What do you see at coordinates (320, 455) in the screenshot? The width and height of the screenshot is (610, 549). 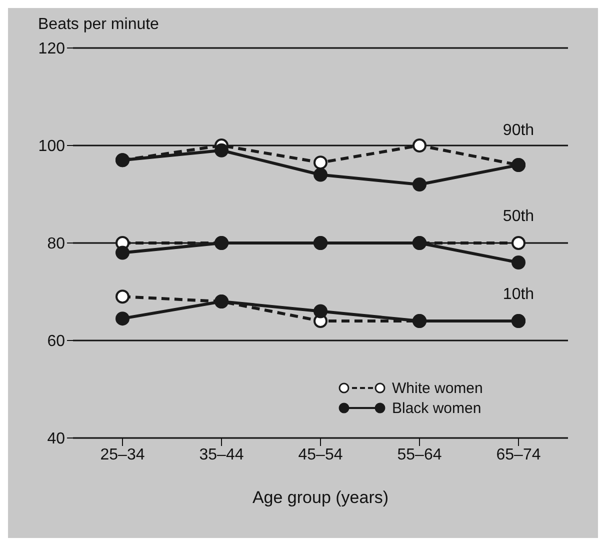 I see `x-tick-label: 45–54` at bounding box center [320, 455].